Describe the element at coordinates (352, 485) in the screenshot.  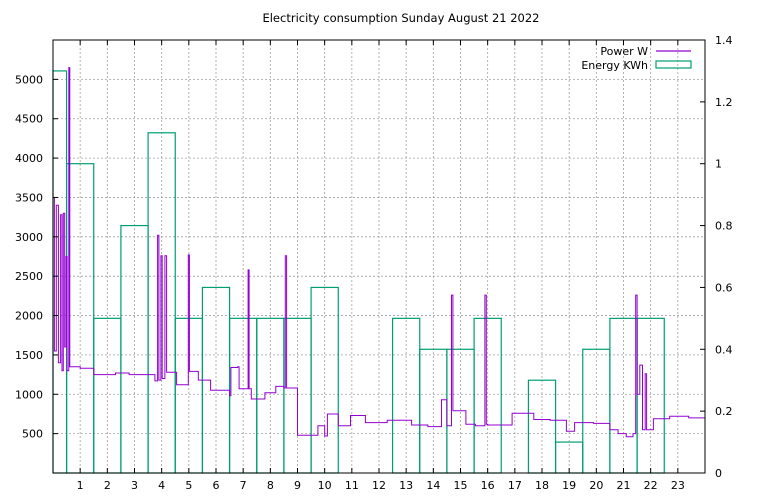
I see `x-tick-label: 11` at that location.